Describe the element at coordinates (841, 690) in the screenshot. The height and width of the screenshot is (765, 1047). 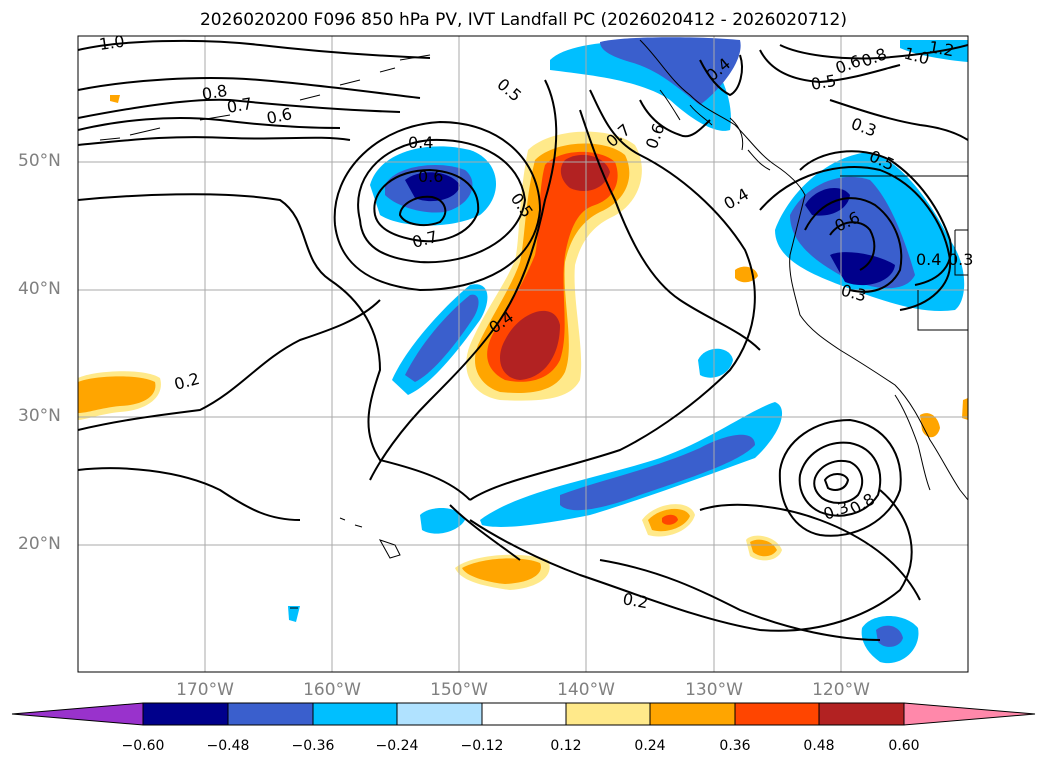
I see `lon-label: 120°W` at that location.